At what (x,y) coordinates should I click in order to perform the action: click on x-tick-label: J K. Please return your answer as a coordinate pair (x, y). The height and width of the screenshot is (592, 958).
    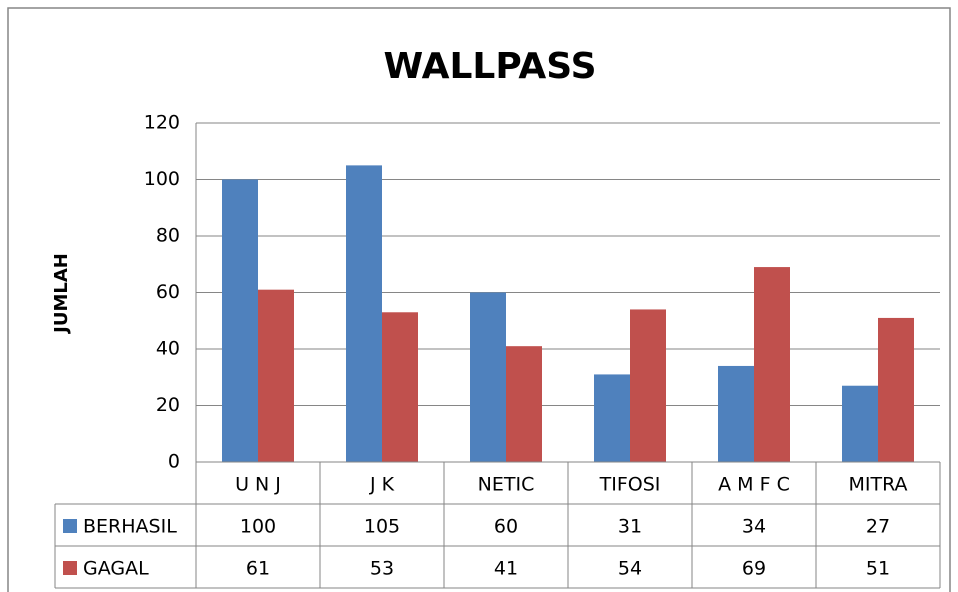
    Looking at the image, I should click on (382, 485).